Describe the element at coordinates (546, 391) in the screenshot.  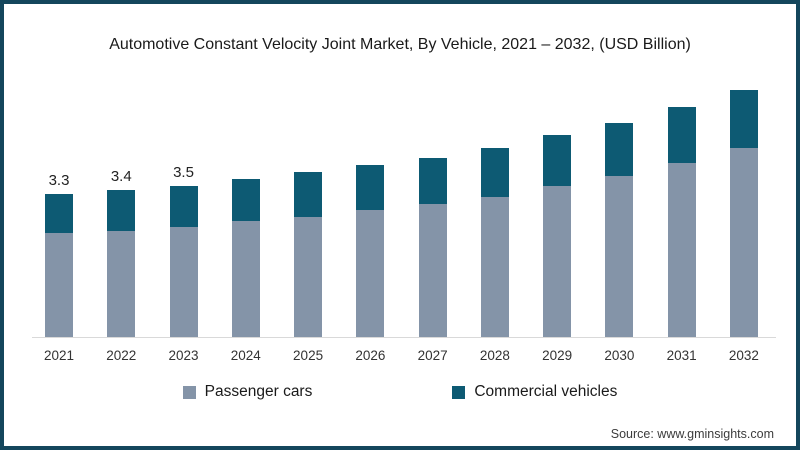
I see `legend-label: Commercial vehicles` at that location.